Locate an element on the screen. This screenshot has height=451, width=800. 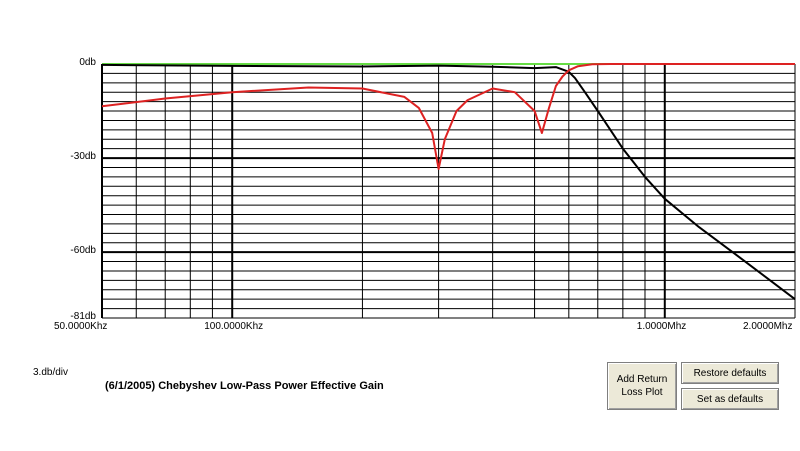
x-tick-label: 100.0000Khz is located at coordinates (234, 326).